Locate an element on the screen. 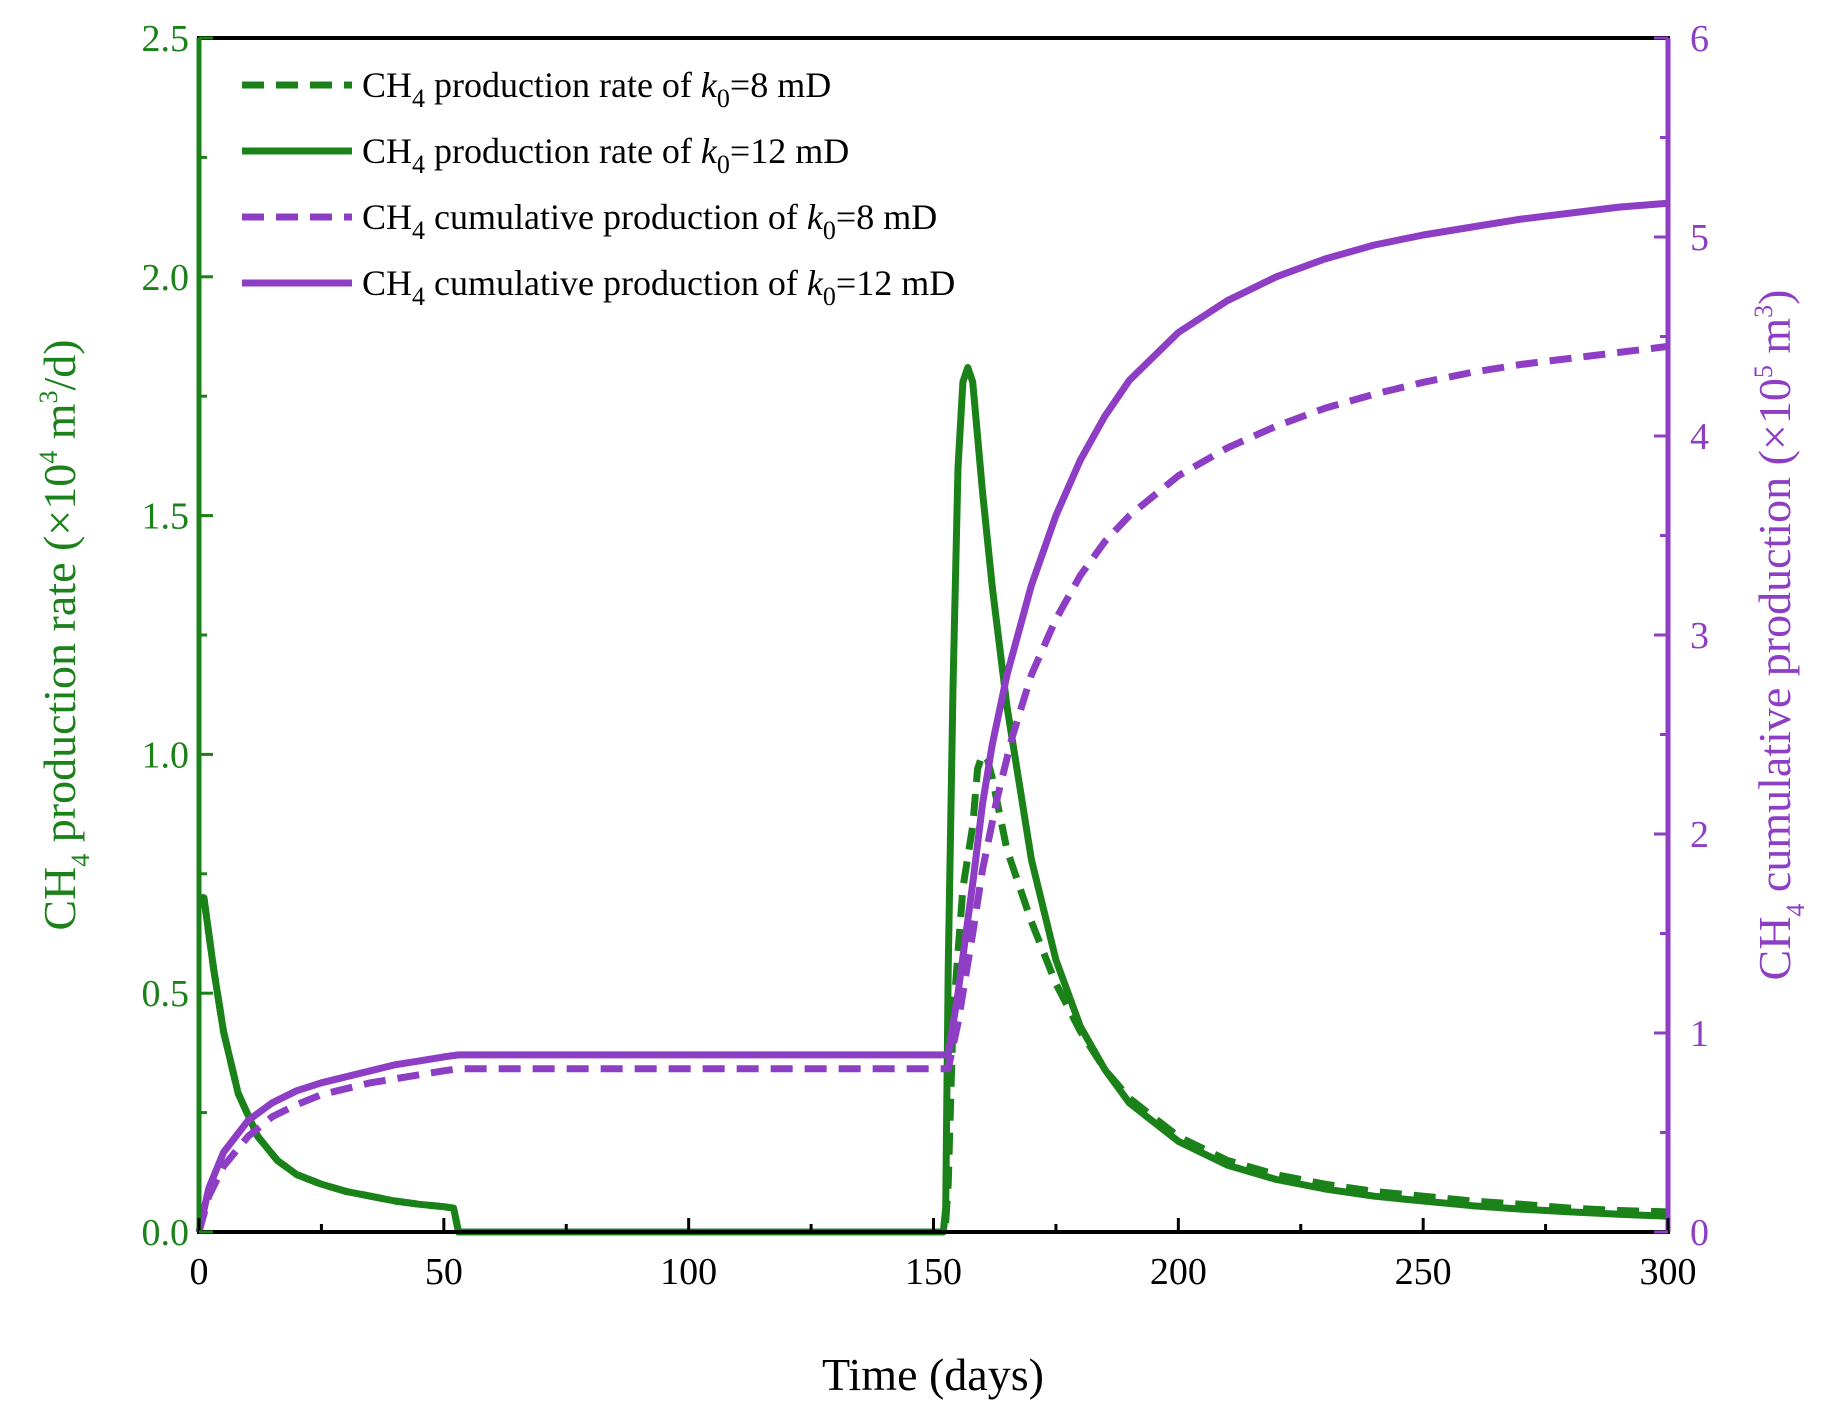 The width and height of the screenshot is (1836, 1419). right-y-tick-label: 4 is located at coordinates (1699, 437).